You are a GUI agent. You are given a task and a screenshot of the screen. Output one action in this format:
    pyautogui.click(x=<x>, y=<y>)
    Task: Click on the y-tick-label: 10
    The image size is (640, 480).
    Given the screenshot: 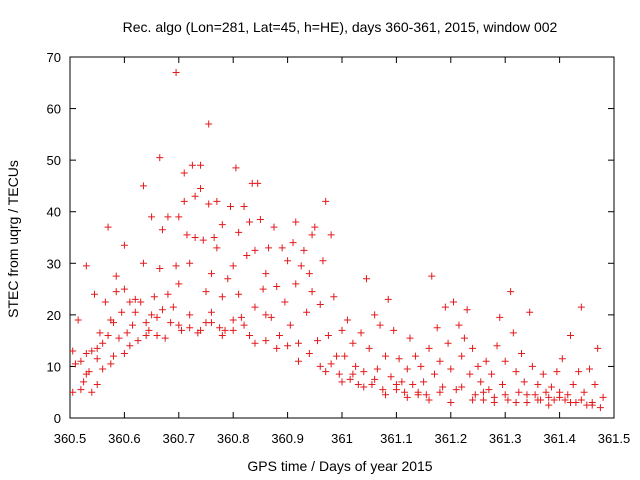 What is the action you would take?
    pyautogui.click(x=54, y=366)
    